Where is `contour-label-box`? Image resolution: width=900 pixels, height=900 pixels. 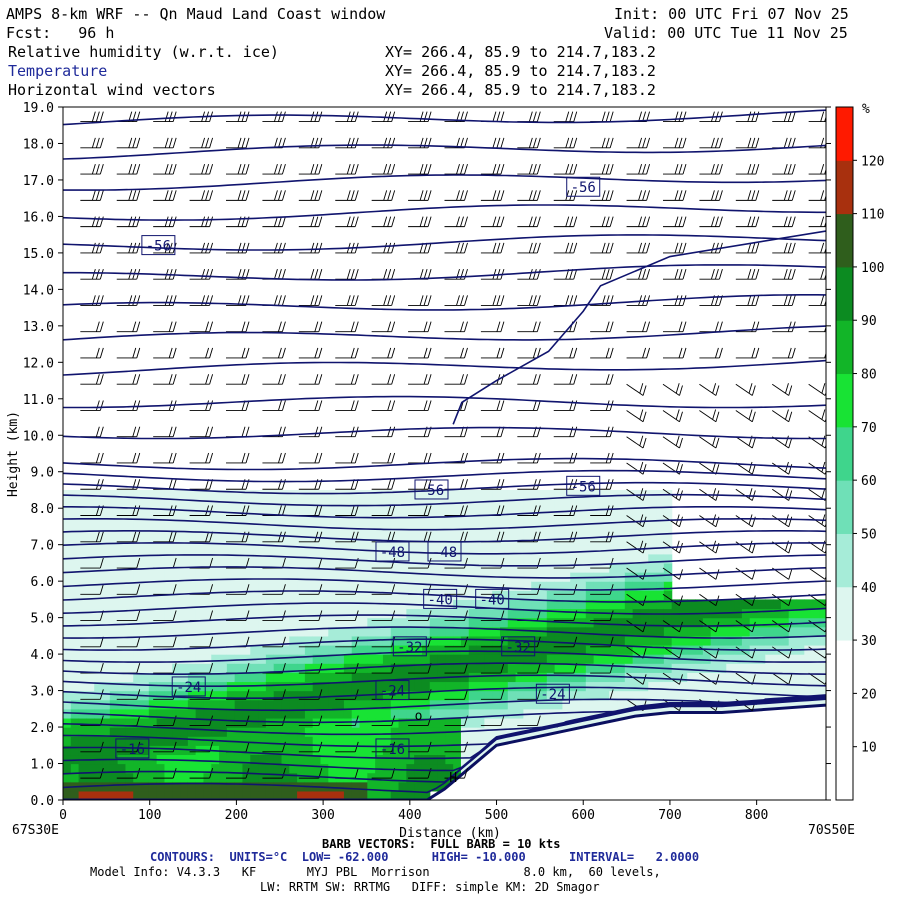 contour-label-box is located at coordinates (188, 686).